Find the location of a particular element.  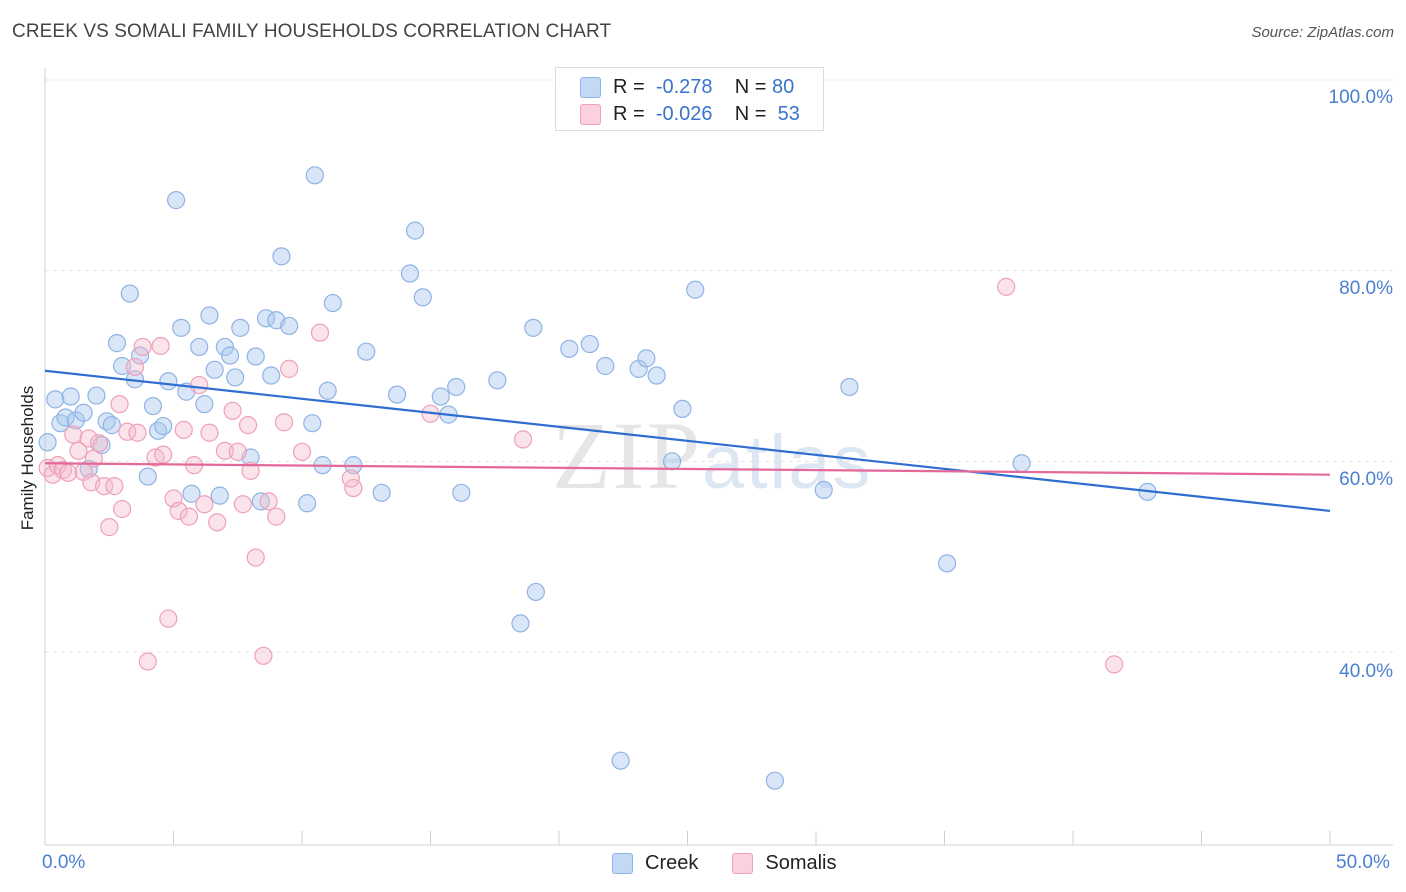

series-legend: Creek Somalis is located at coordinates (741, 863).